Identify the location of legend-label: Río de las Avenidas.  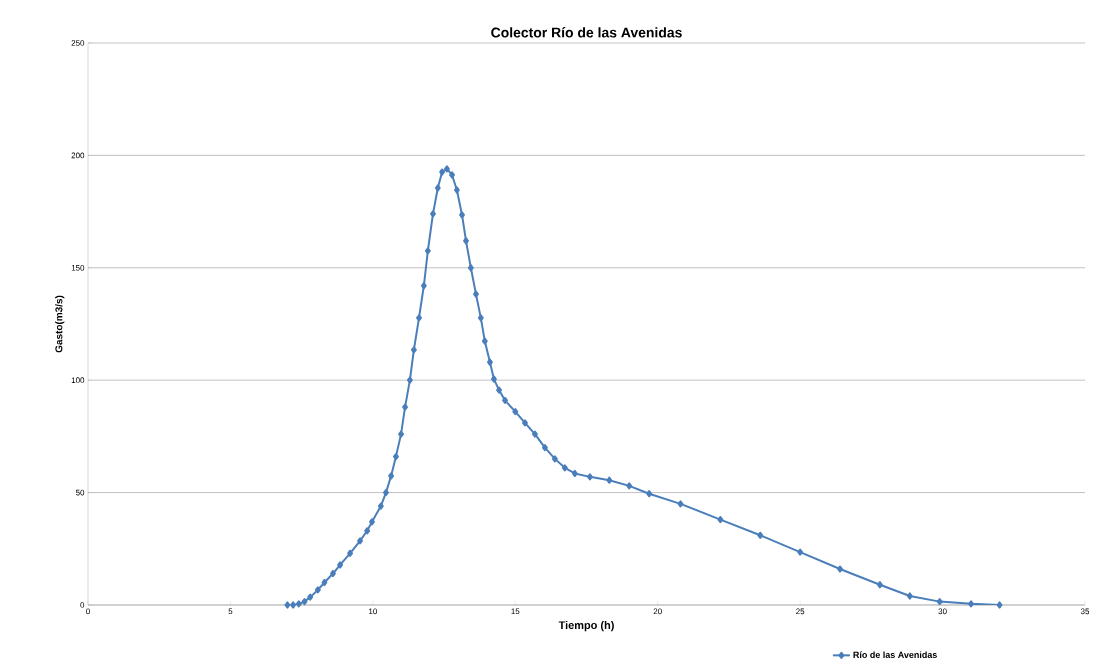
(895, 654).